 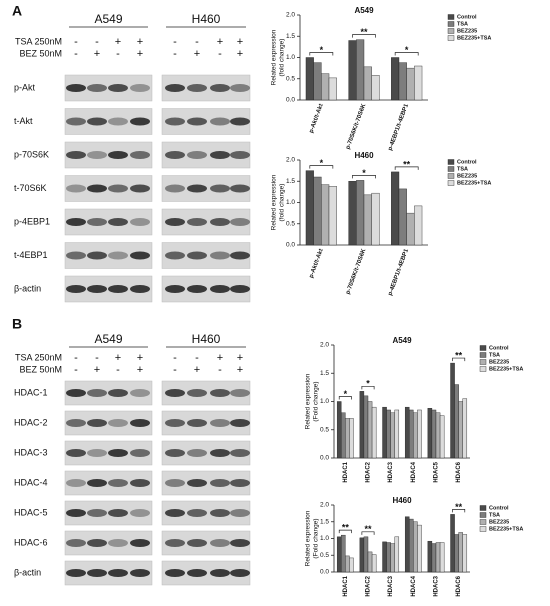 I want to click on y-axis-label: (Fold change), so click(x=316, y=538).